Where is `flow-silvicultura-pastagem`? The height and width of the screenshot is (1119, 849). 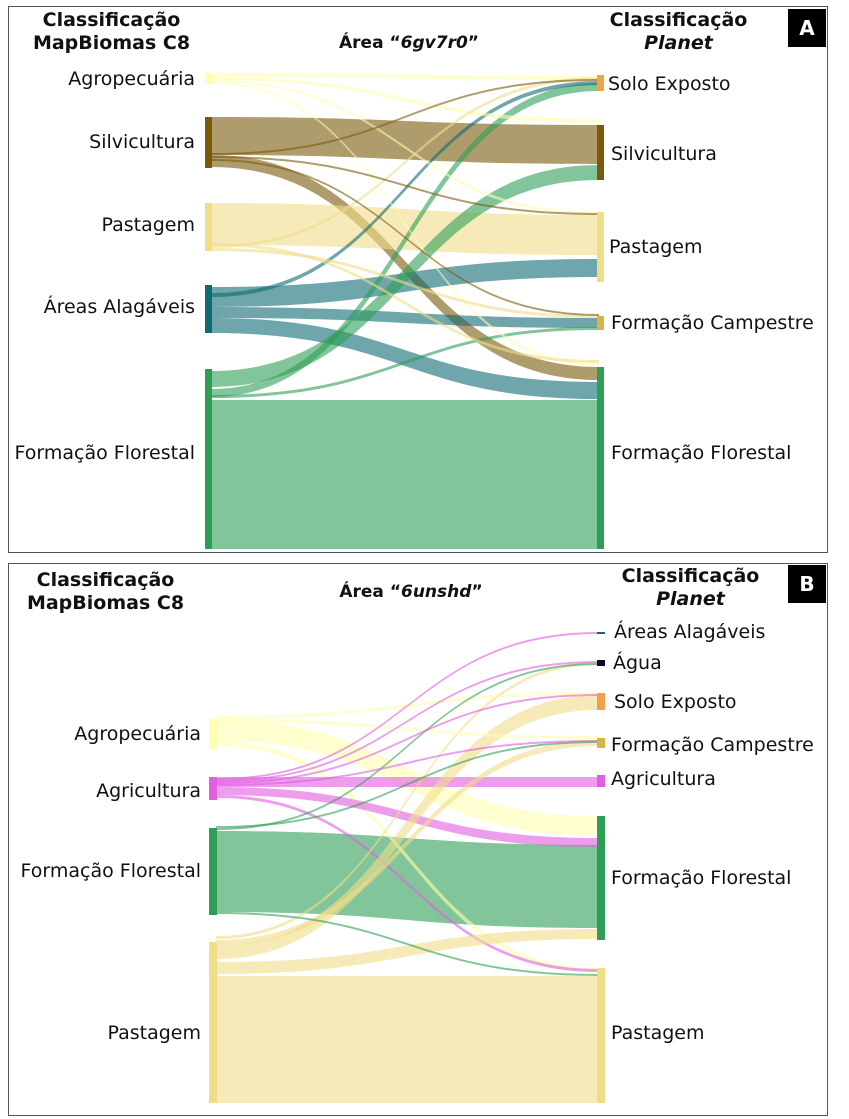
flow-silvicultura-pastagem is located at coordinates (405, 185).